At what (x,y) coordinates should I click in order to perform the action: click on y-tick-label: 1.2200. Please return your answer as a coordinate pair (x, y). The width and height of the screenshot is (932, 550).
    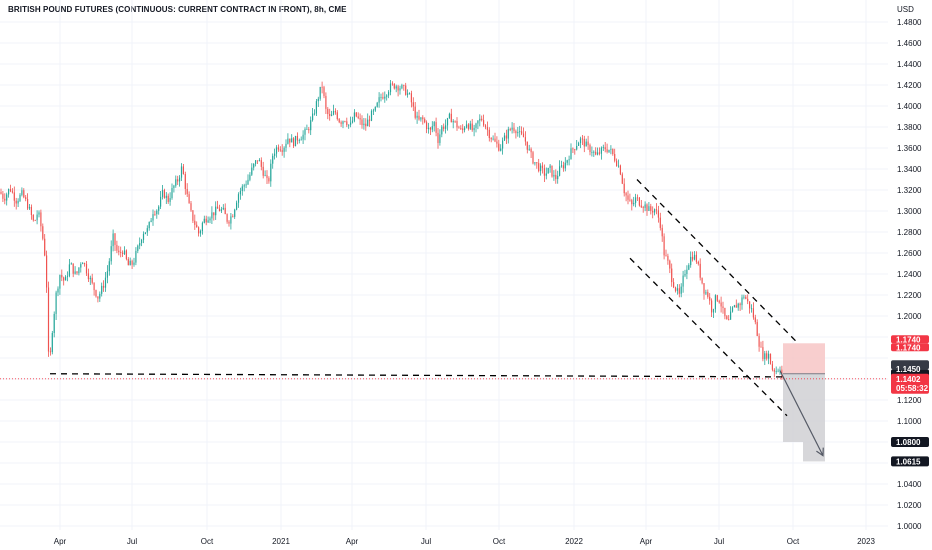
    Looking at the image, I should click on (909, 295).